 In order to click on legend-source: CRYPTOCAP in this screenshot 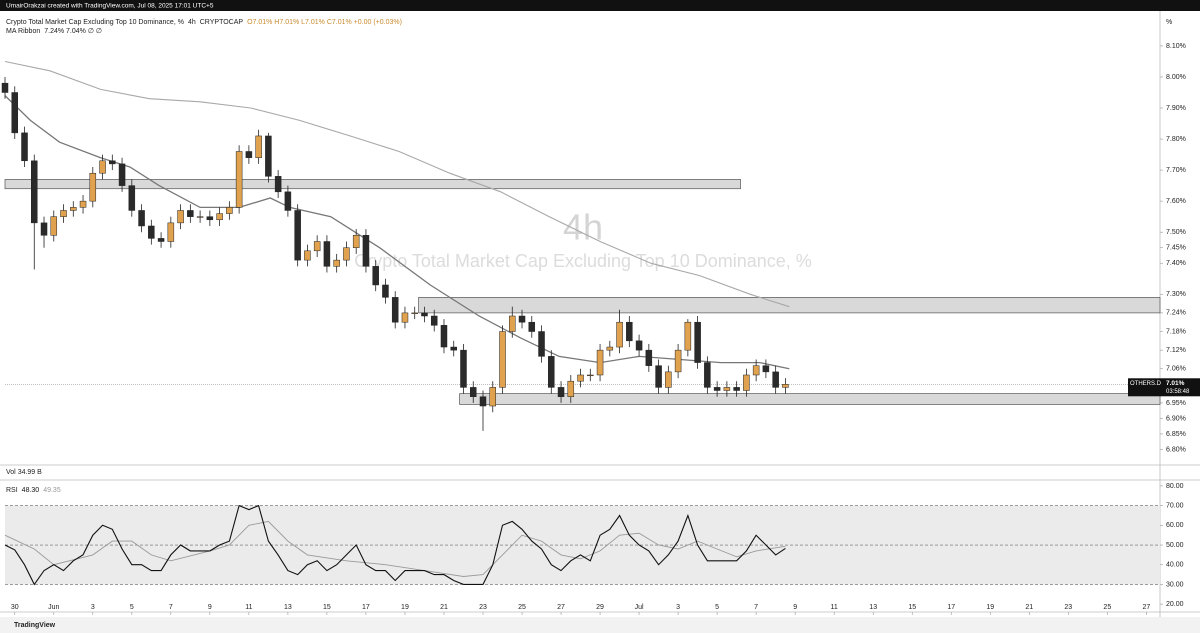, I will do `click(222, 22)`.